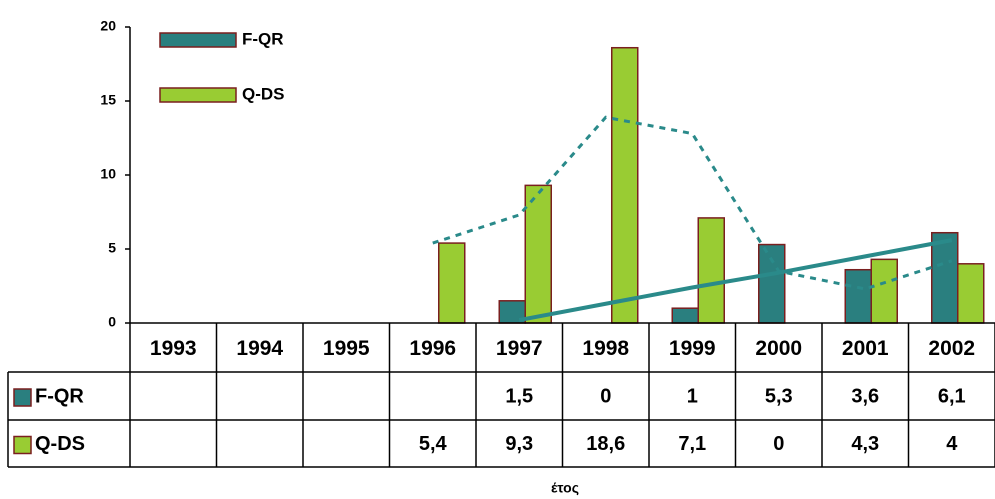  Describe the element at coordinates (692, 348) in the screenshot. I see `x-tick-label: 1999` at that location.